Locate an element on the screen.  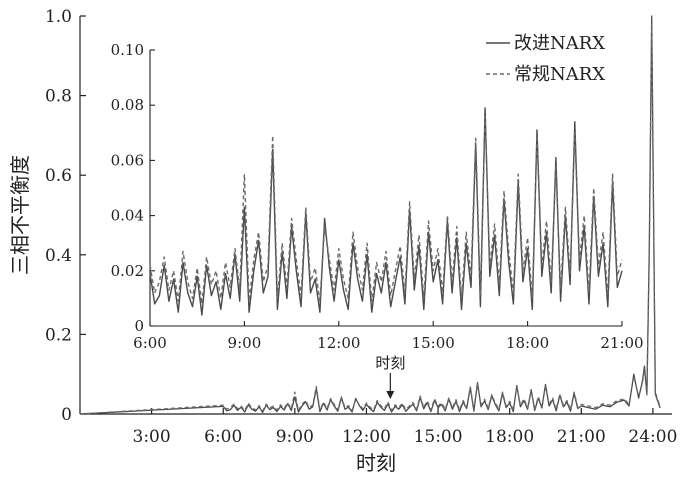
main-x-tick-label: 24:00 is located at coordinates (652, 437).